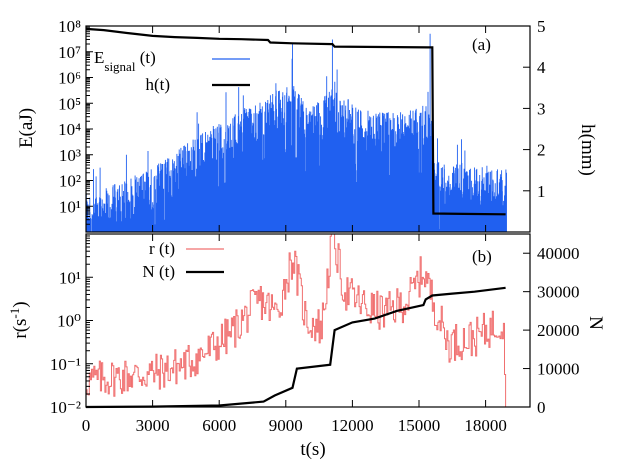 This screenshot has height=460, width=618. Describe the element at coordinates (286, 425) in the screenshot. I see `x-tick-label: 9000` at that location.